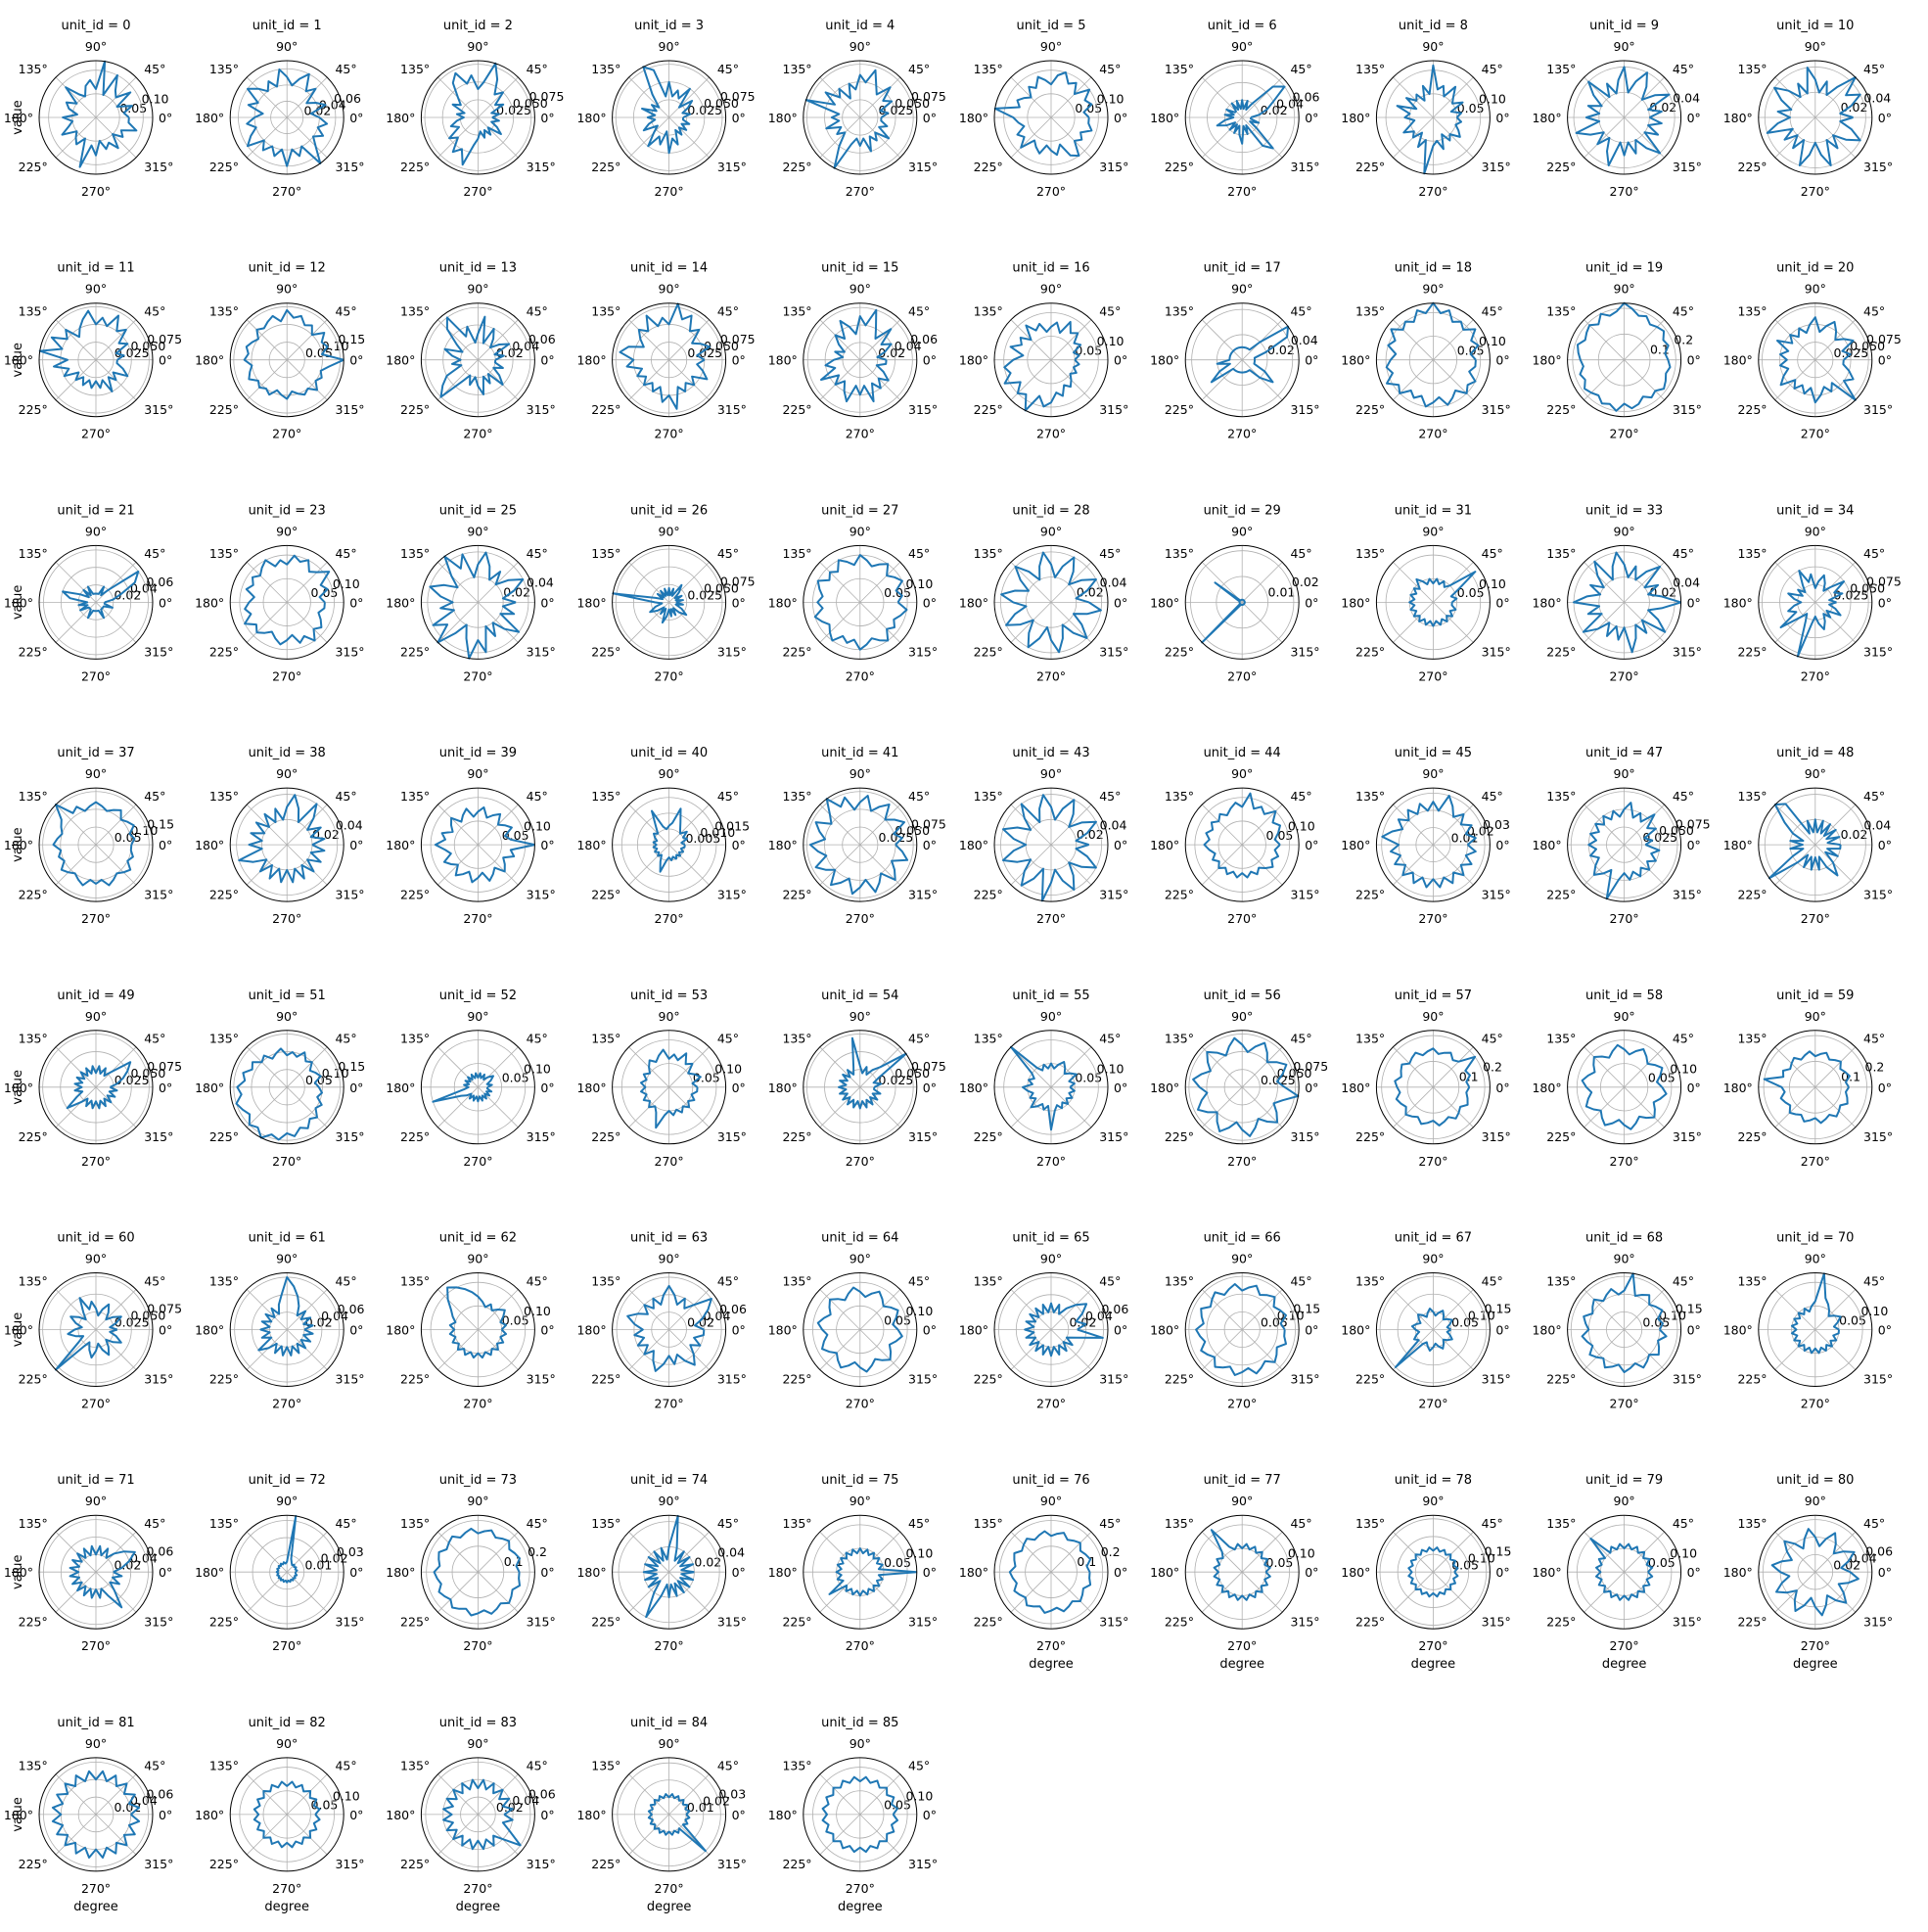 The image size is (1928, 1932). I want to click on panel-title: unit_id = 76, so click(1050, 1480).